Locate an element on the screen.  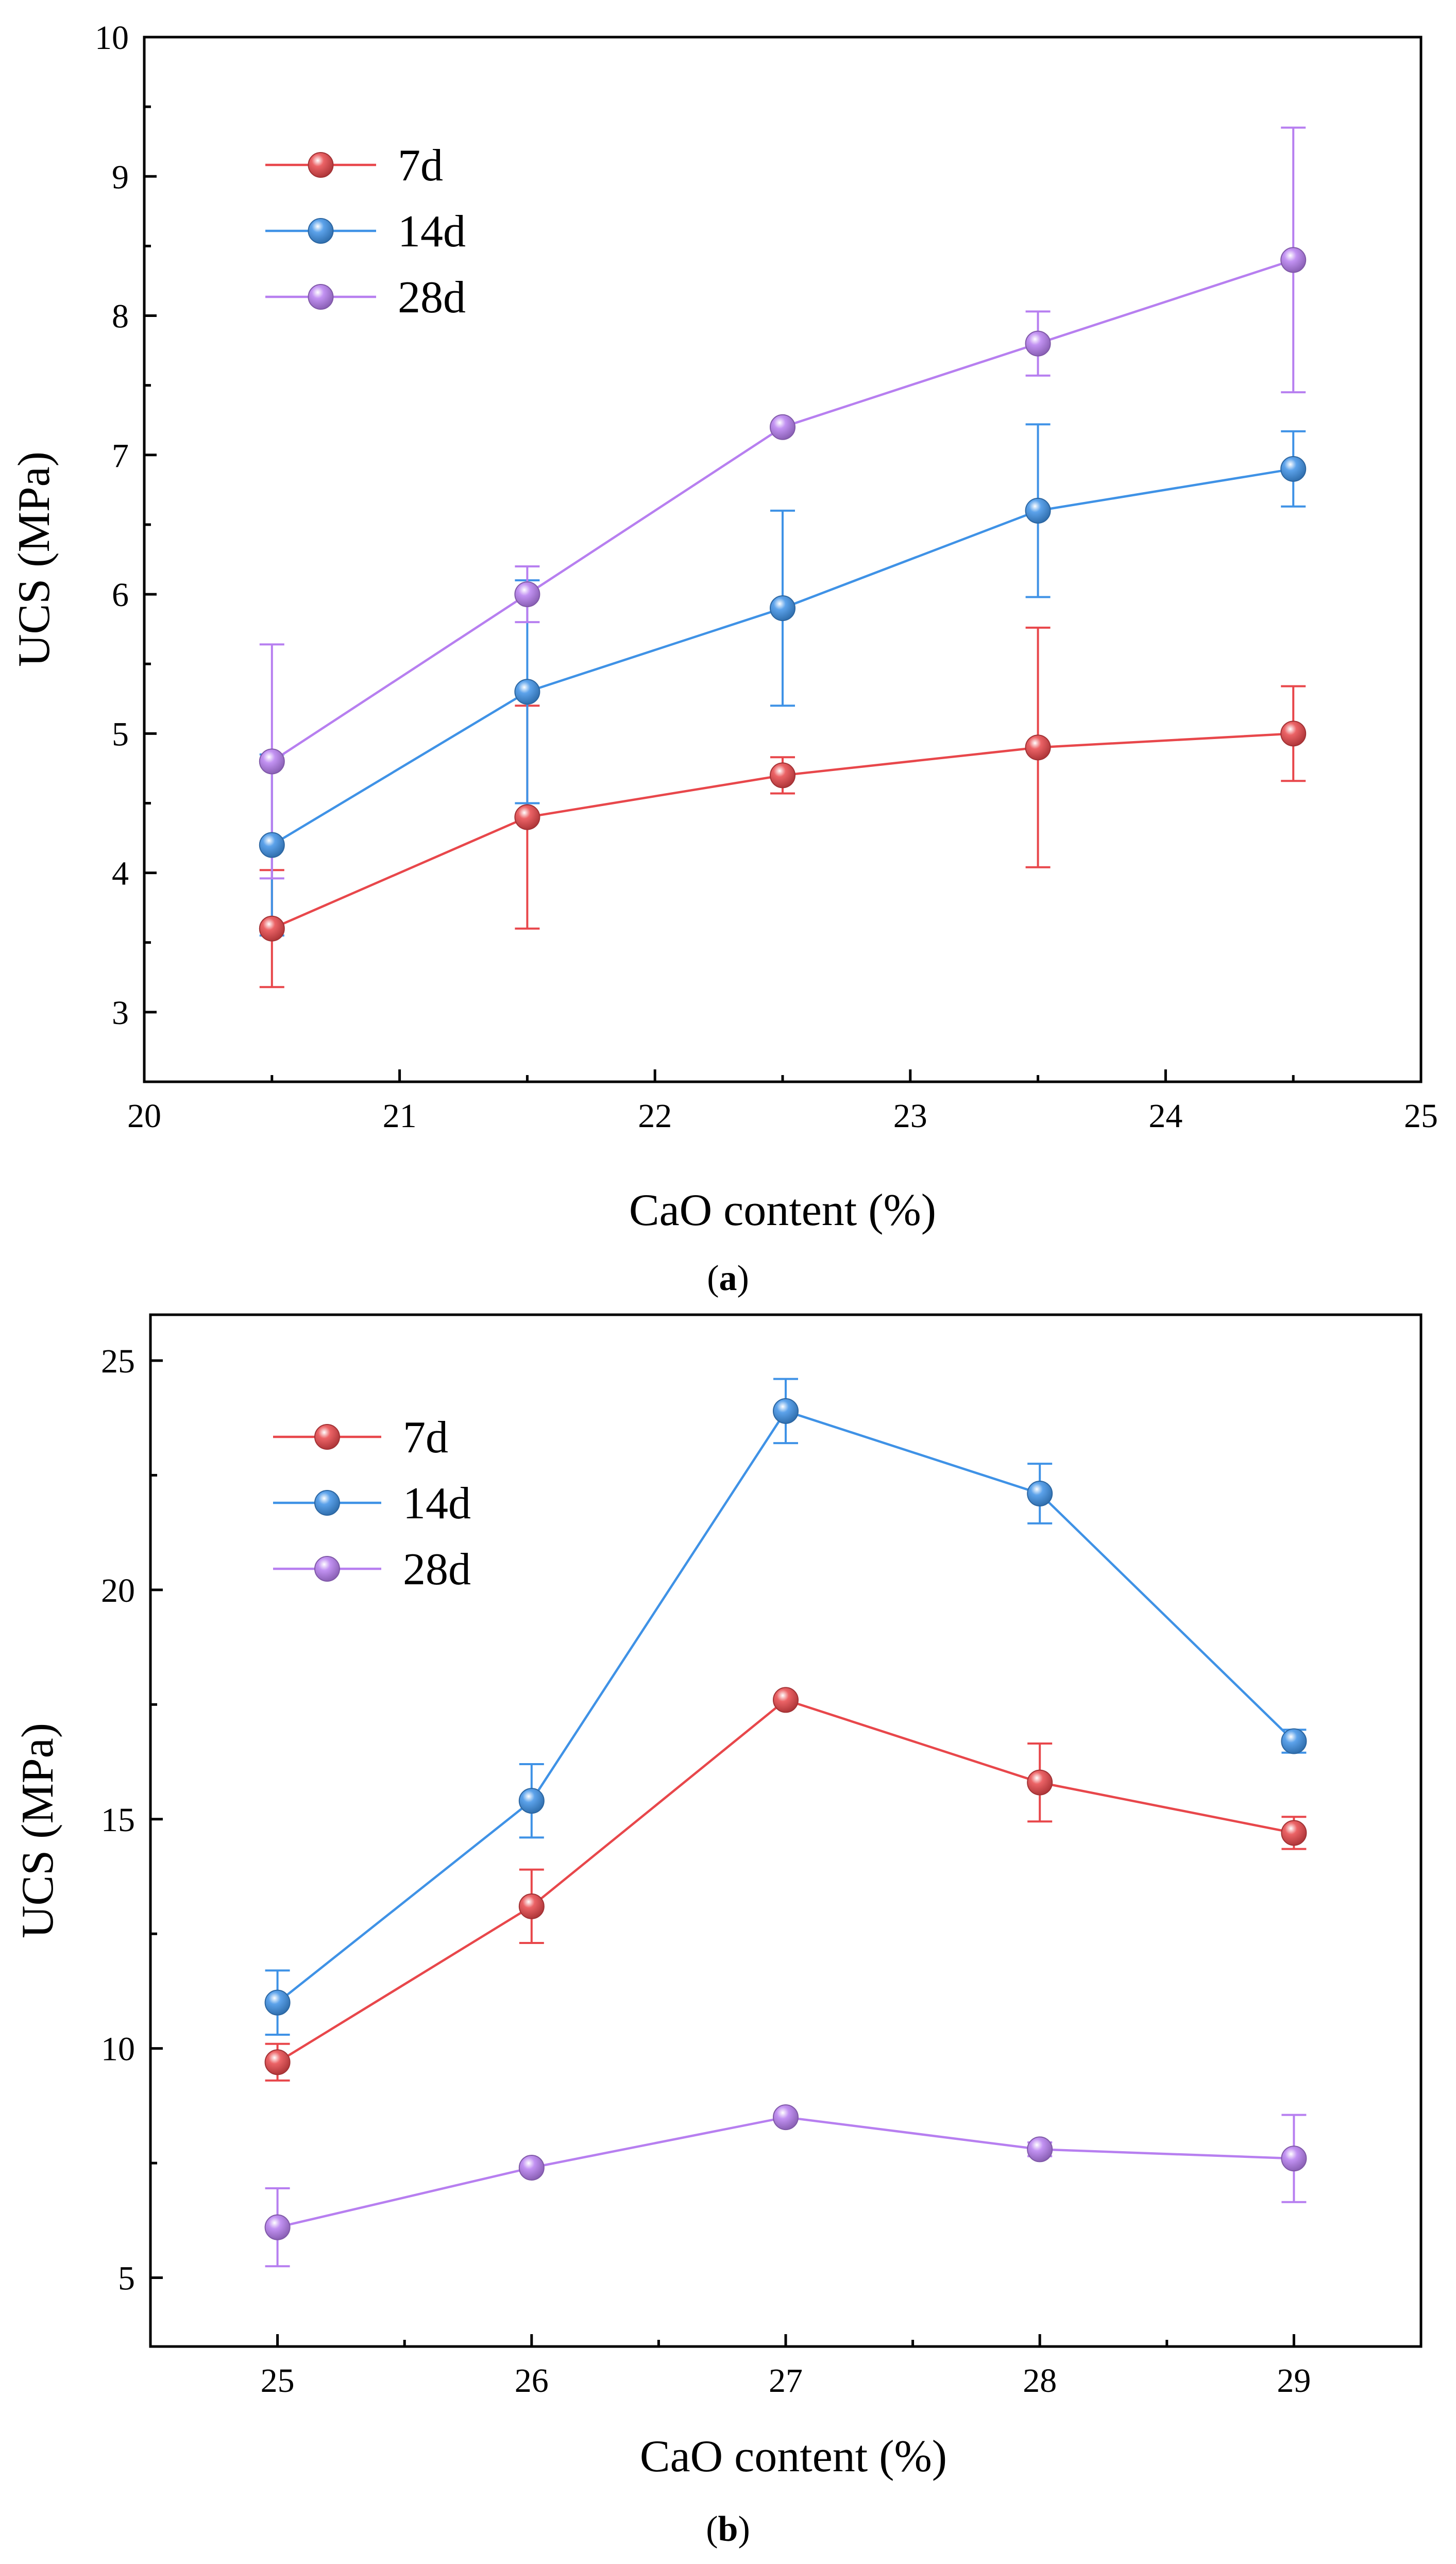
y-tick-label: 6 is located at coordinates (121, 595).